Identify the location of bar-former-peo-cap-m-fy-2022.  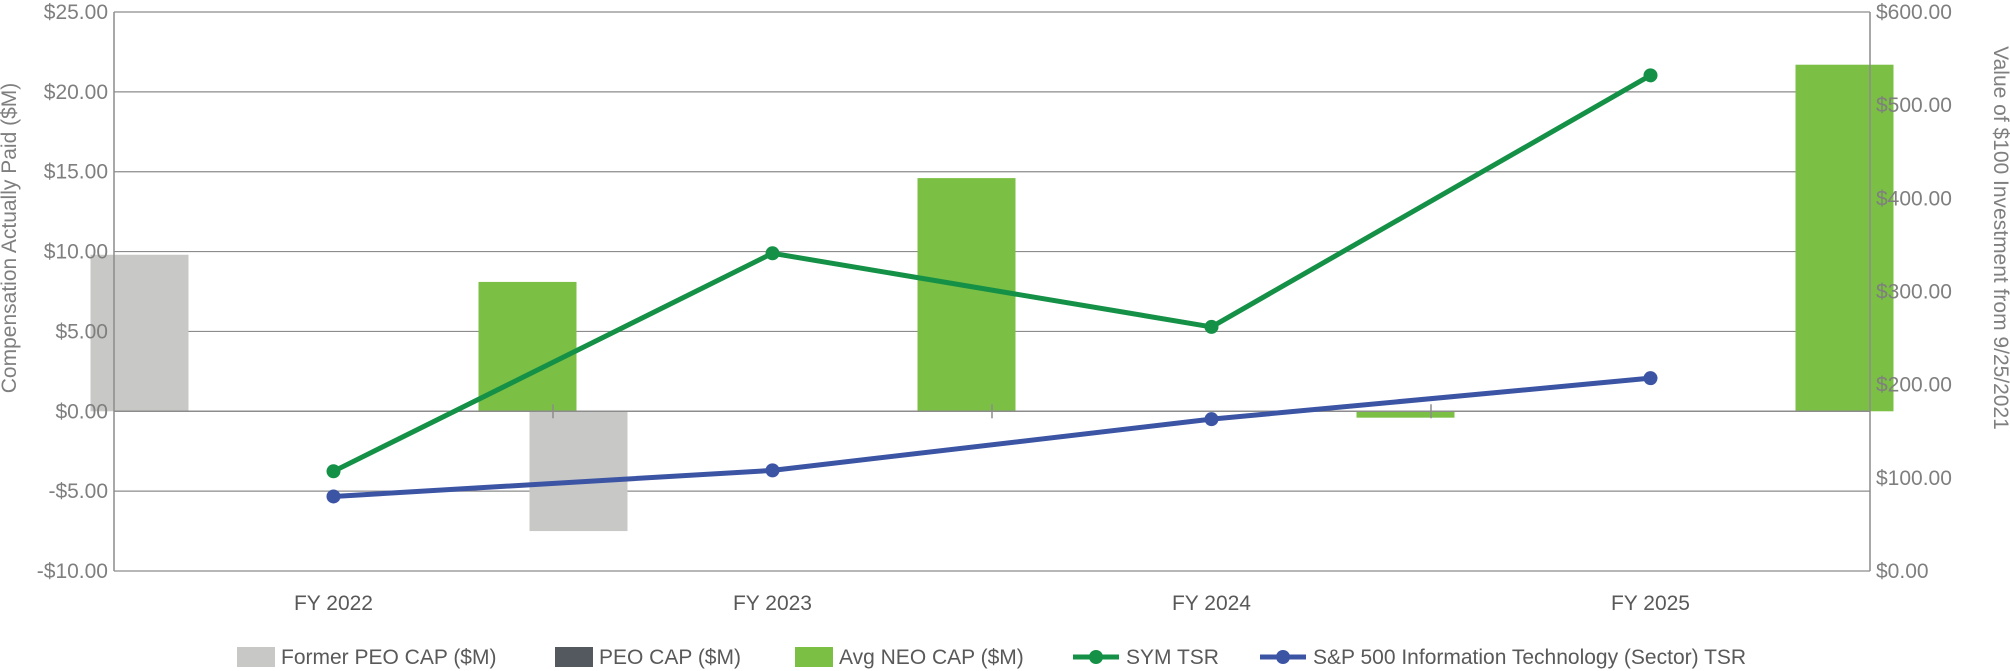
(139, 333).